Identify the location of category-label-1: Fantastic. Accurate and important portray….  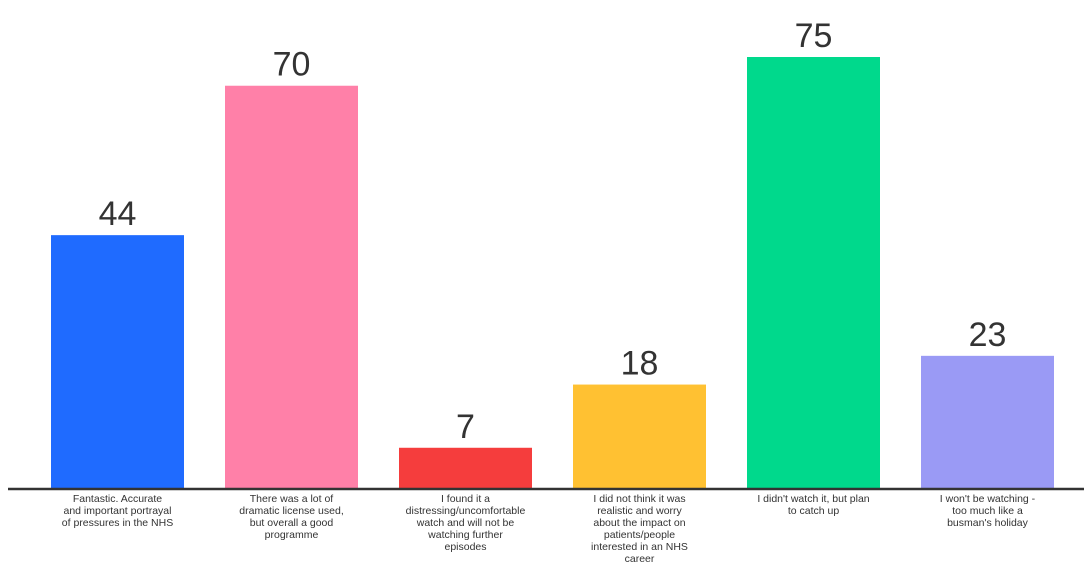
(117, 511).